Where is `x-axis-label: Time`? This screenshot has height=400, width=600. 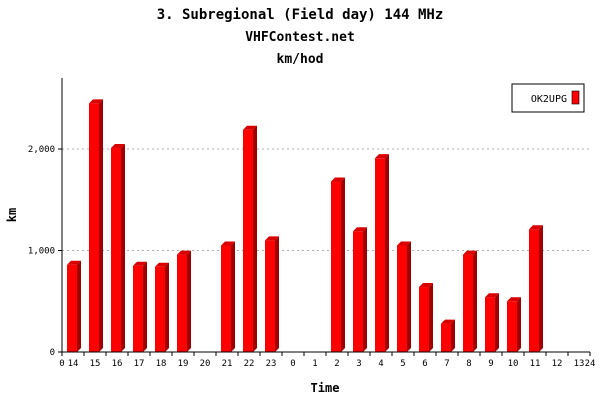
x-axis-label: Time is located at coordinates (325, 388).